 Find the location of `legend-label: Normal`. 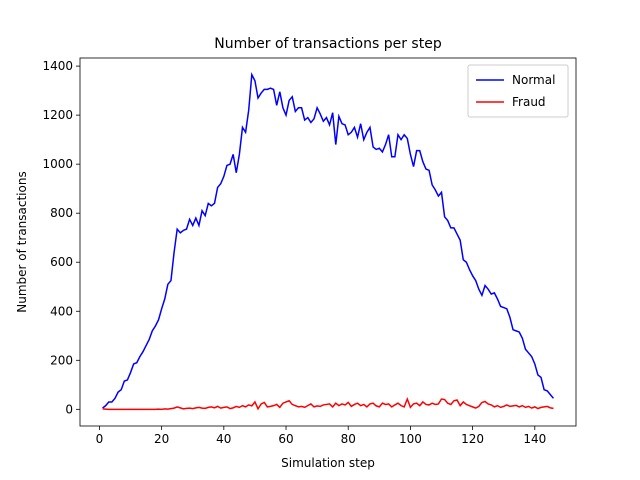

legend-label: Normal is located at coordinates (533, 80).